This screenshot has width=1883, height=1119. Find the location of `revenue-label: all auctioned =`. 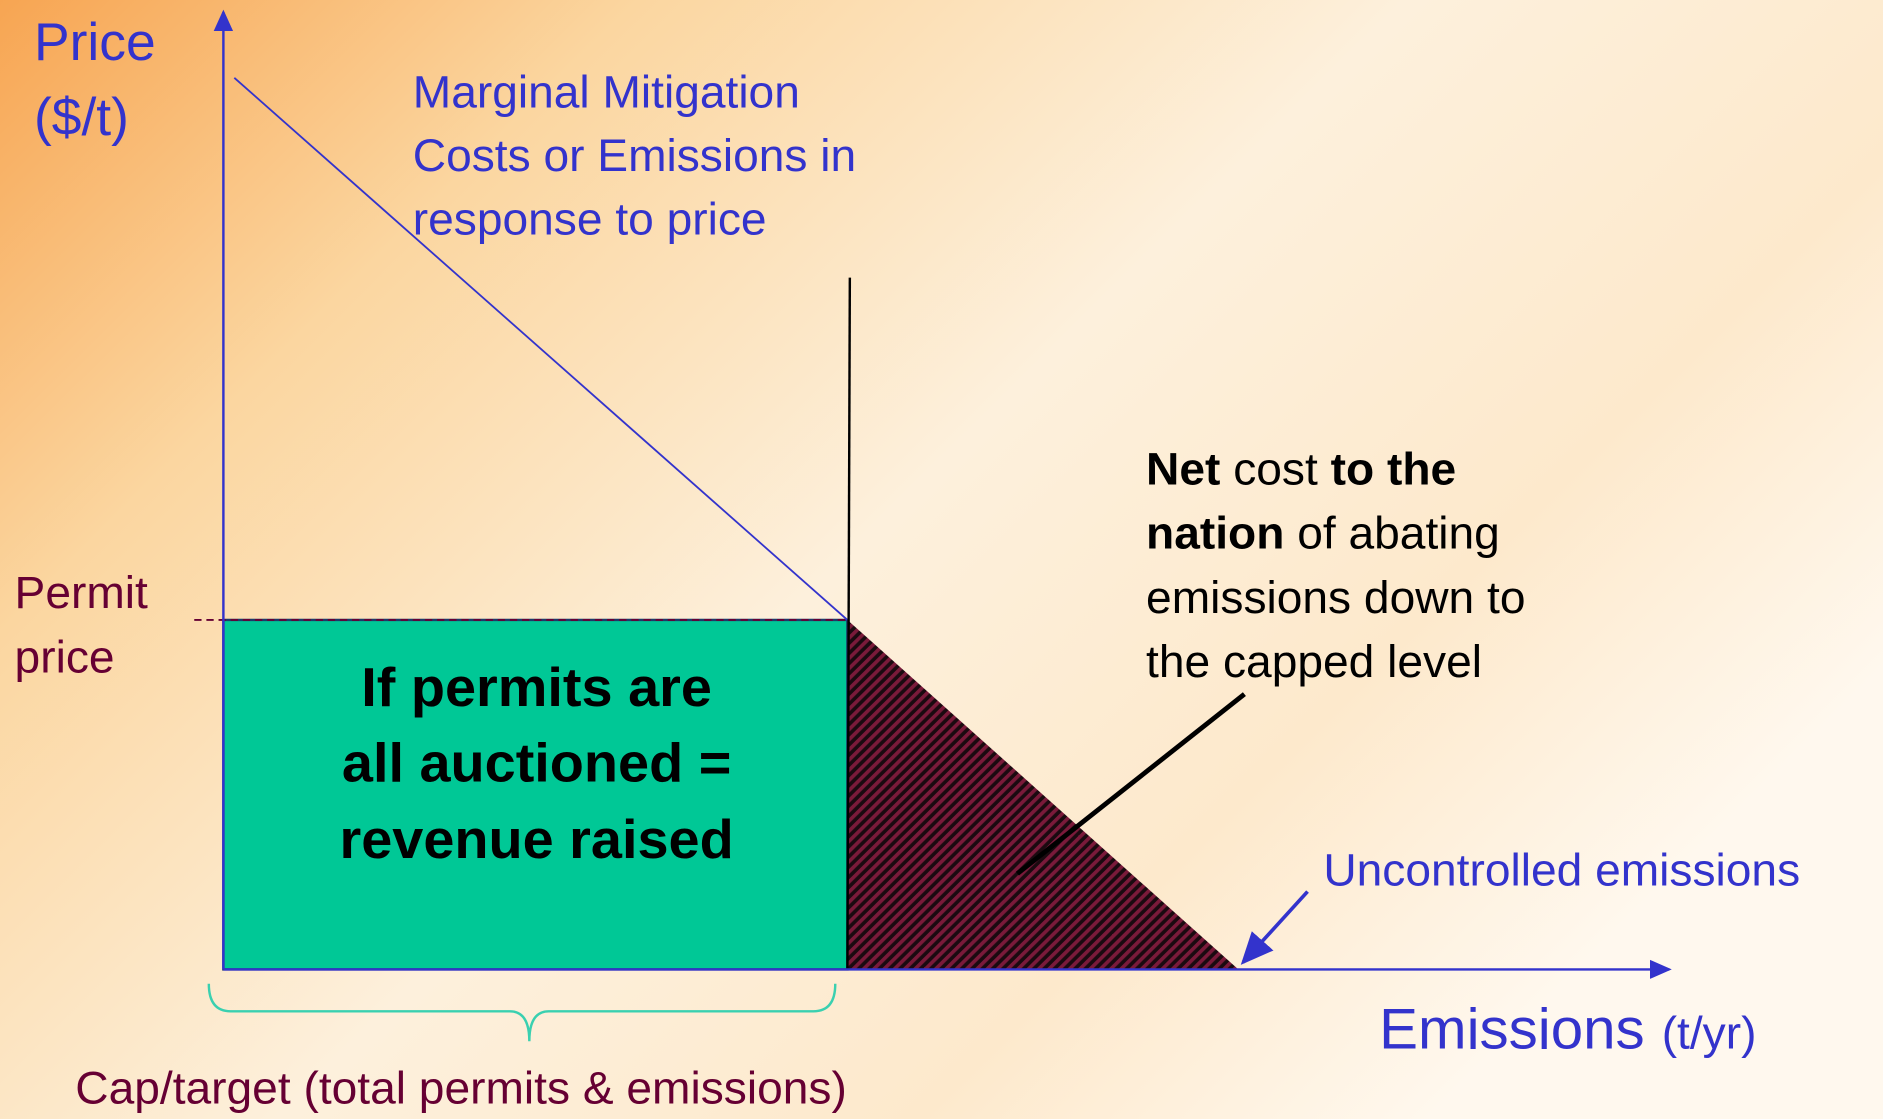

revenue-label: all auctioned = is located at coordinates (536, 763).